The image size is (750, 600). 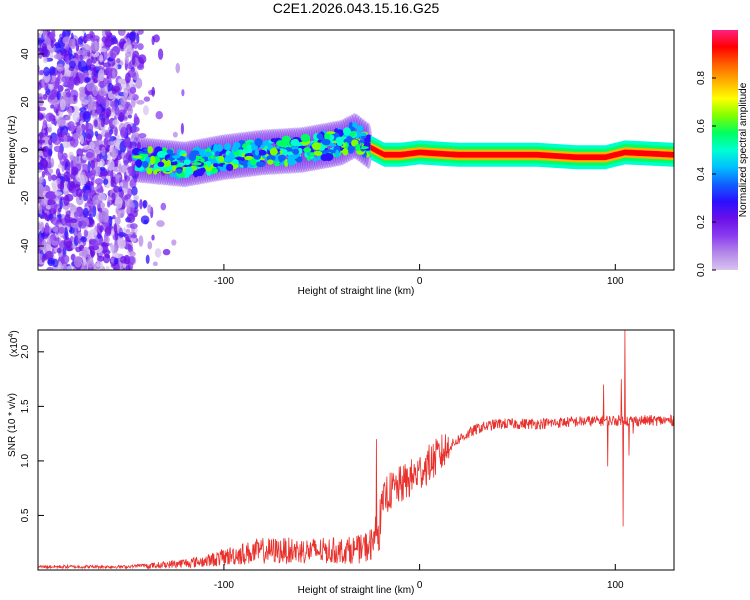 What do you see at coordinates (25, 245) in the screenshot?
I see `y-tick-label: -40` at bounding box center [25, 245].